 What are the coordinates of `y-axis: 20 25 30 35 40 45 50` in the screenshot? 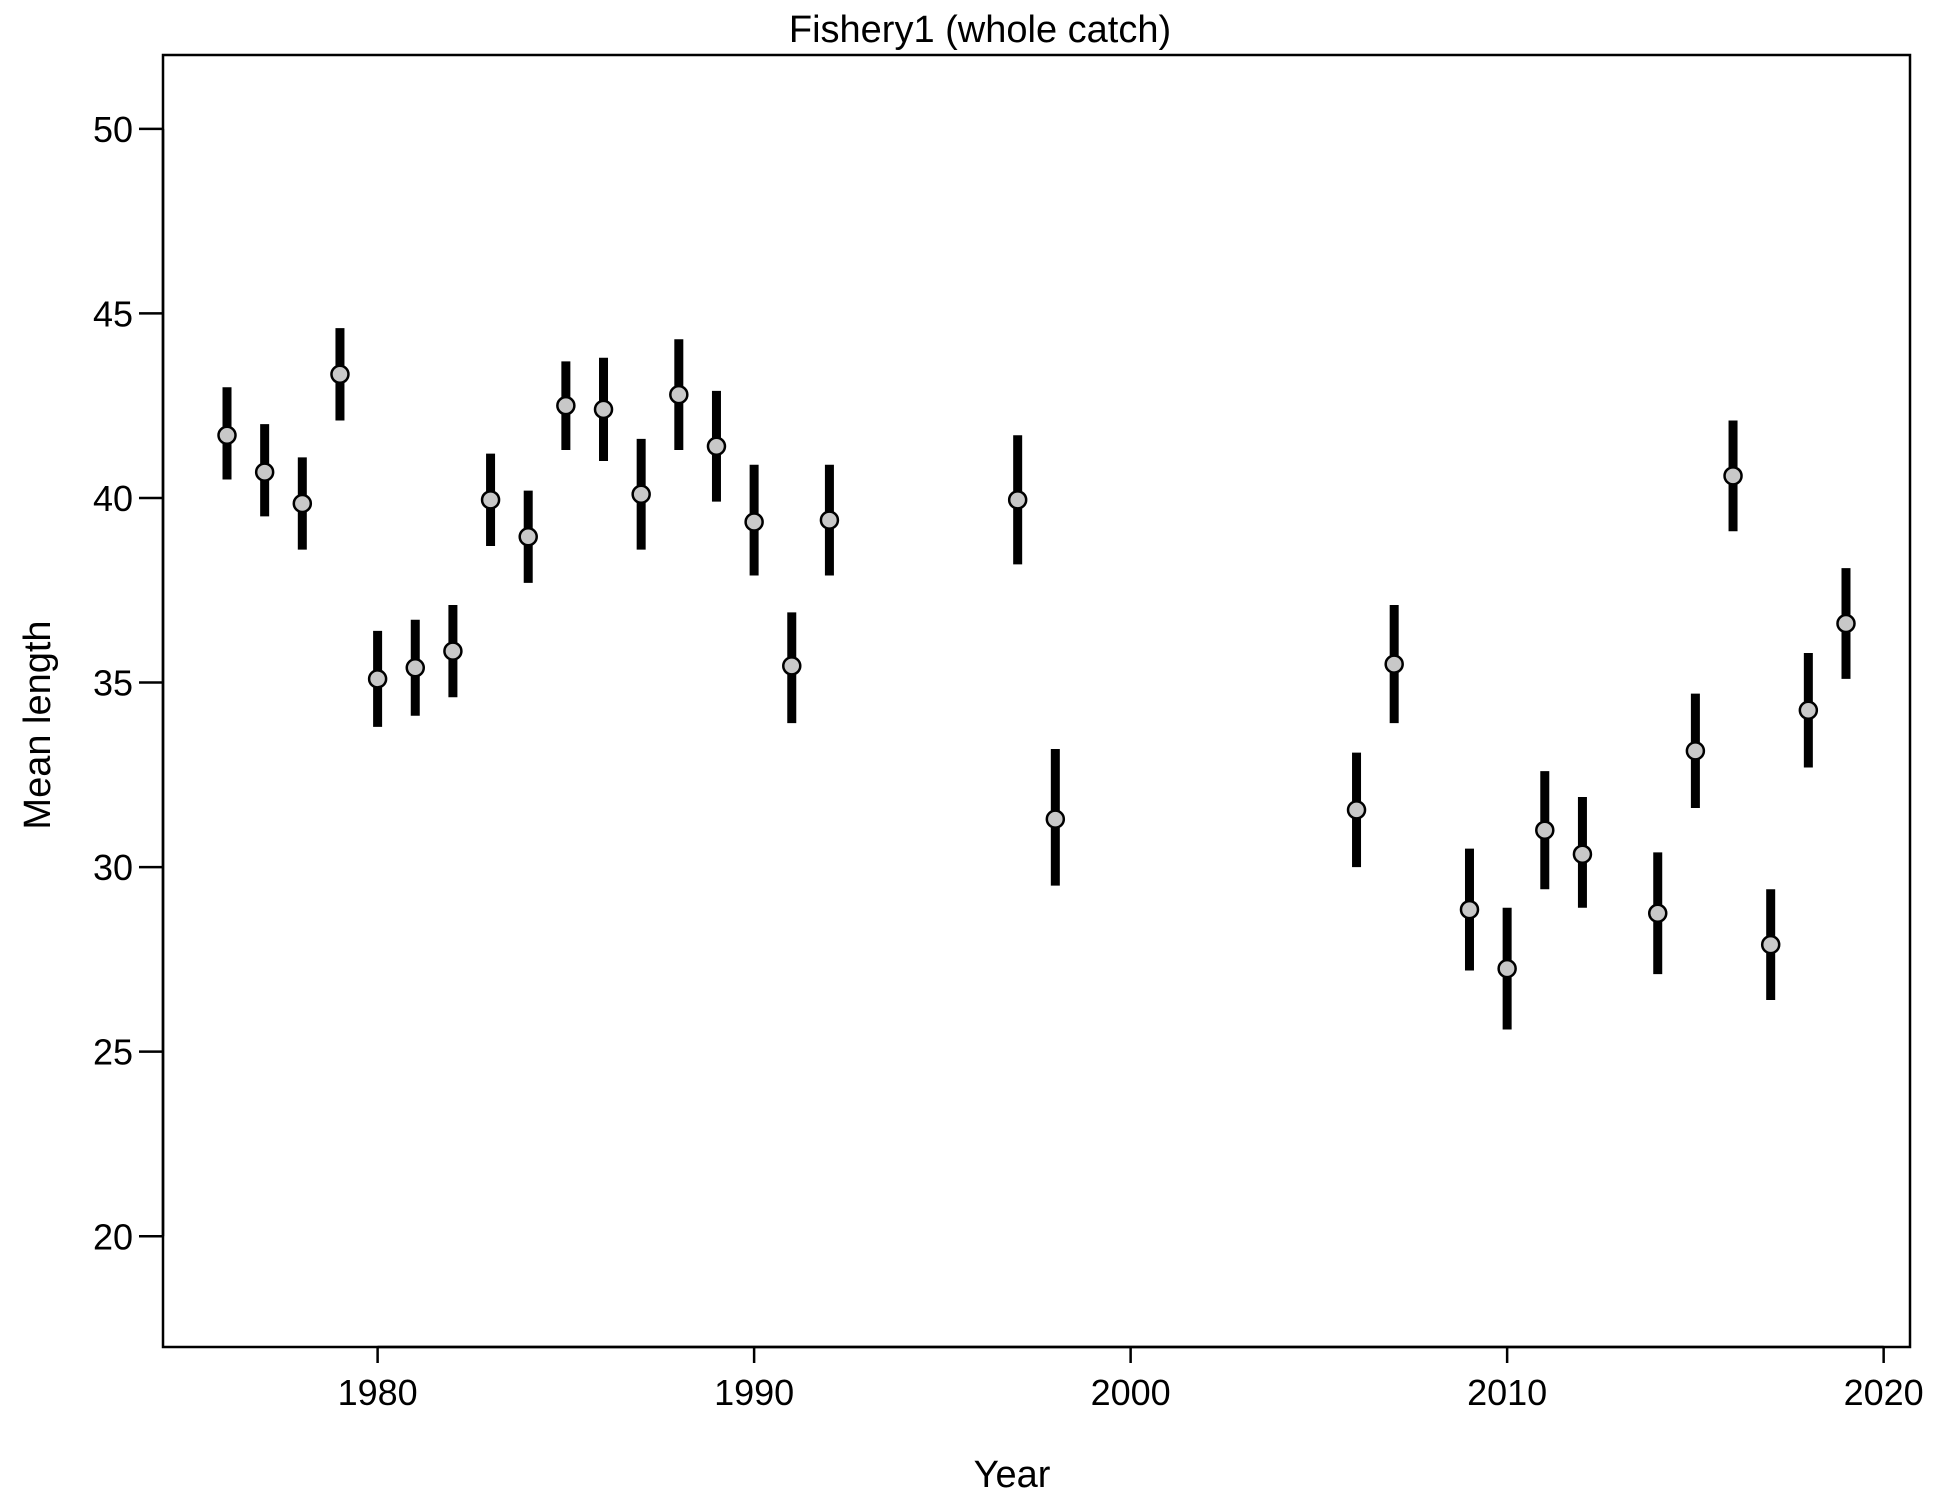 It's located at (129, 683).